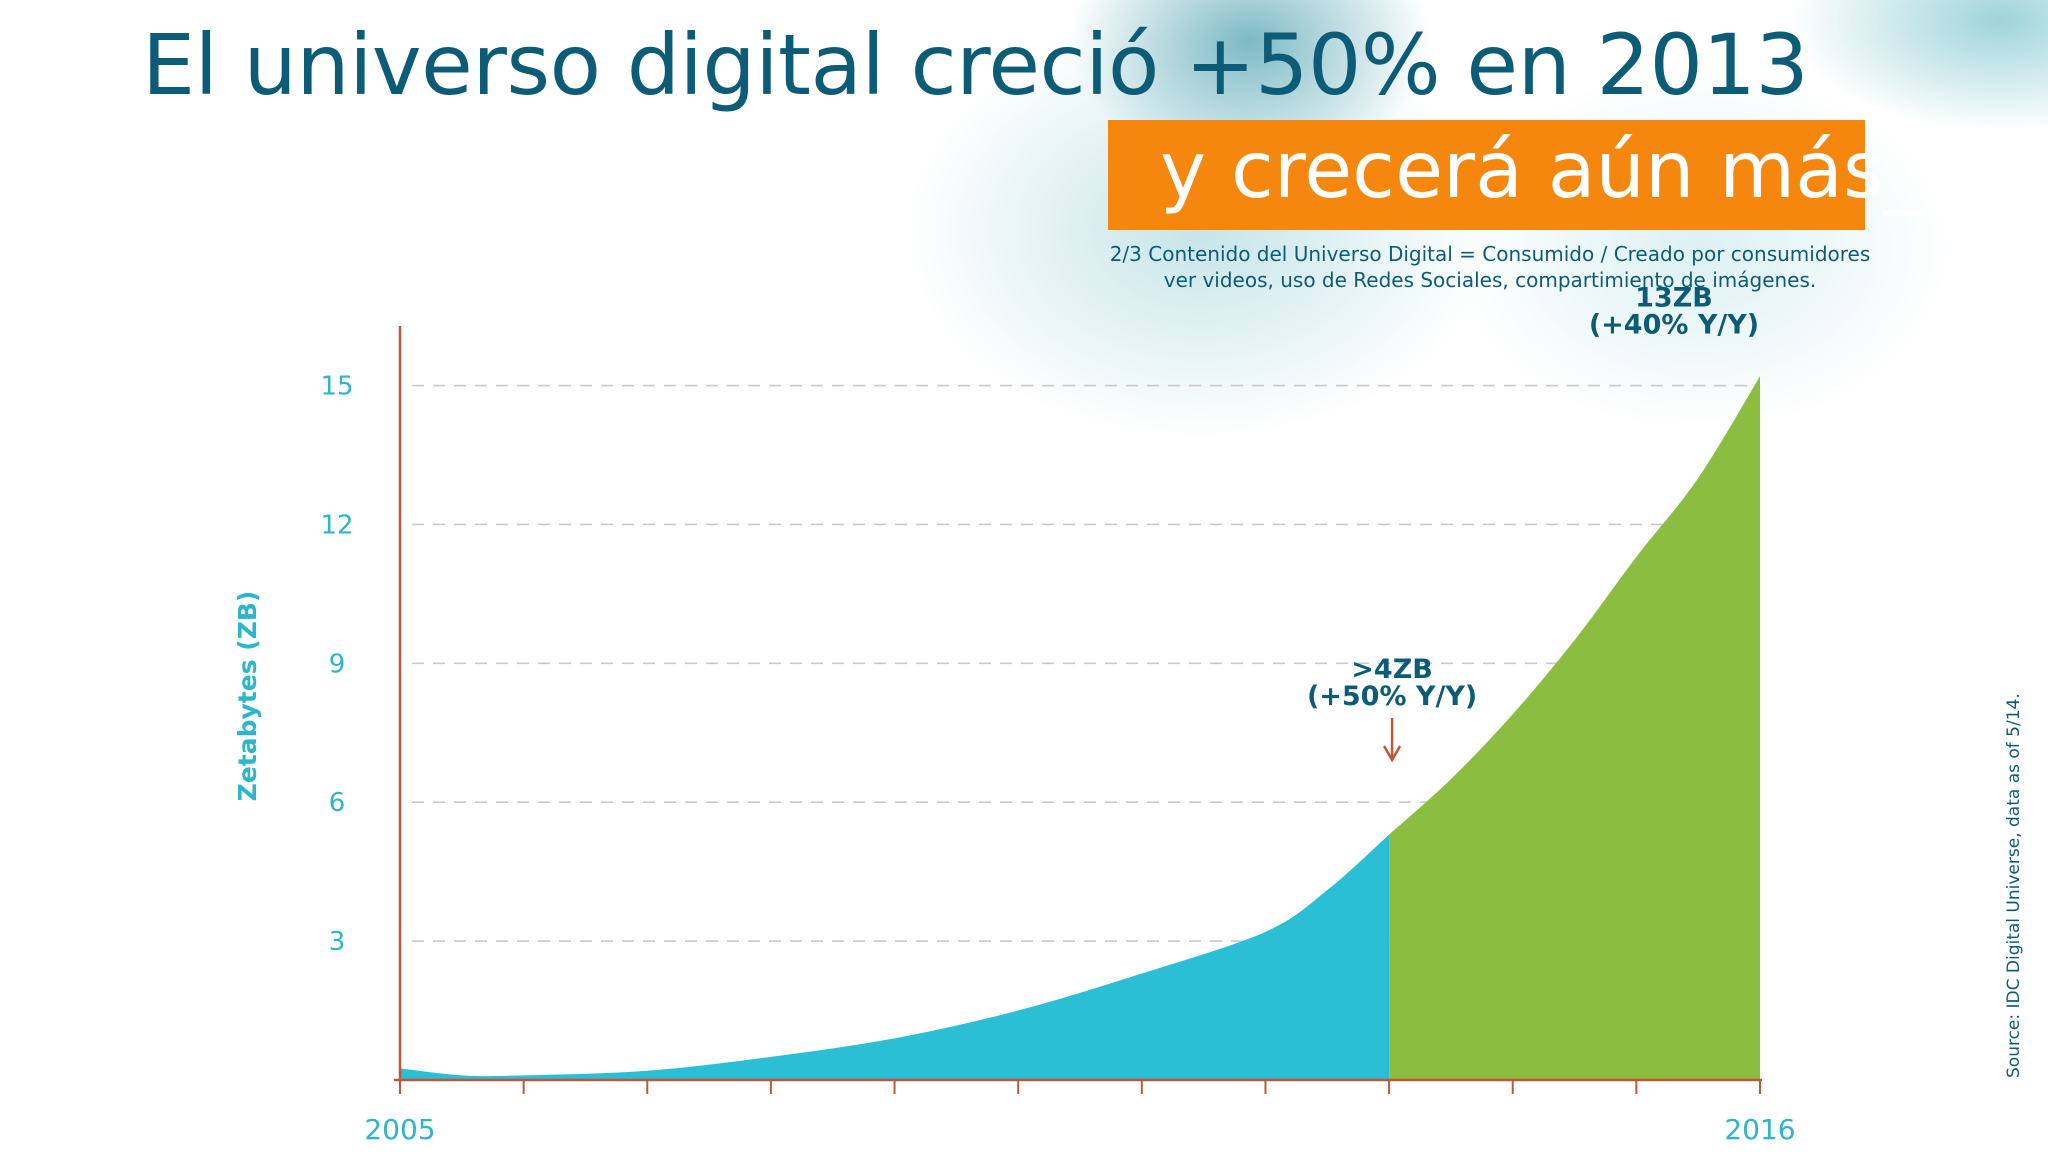 This screenshot has width=2048, height=1152. What do you see at coordinates (1392, 696) in the screenshot?
I see `annotation-growth: (+50% Y/Y)` at bounding box center [1392, 696].